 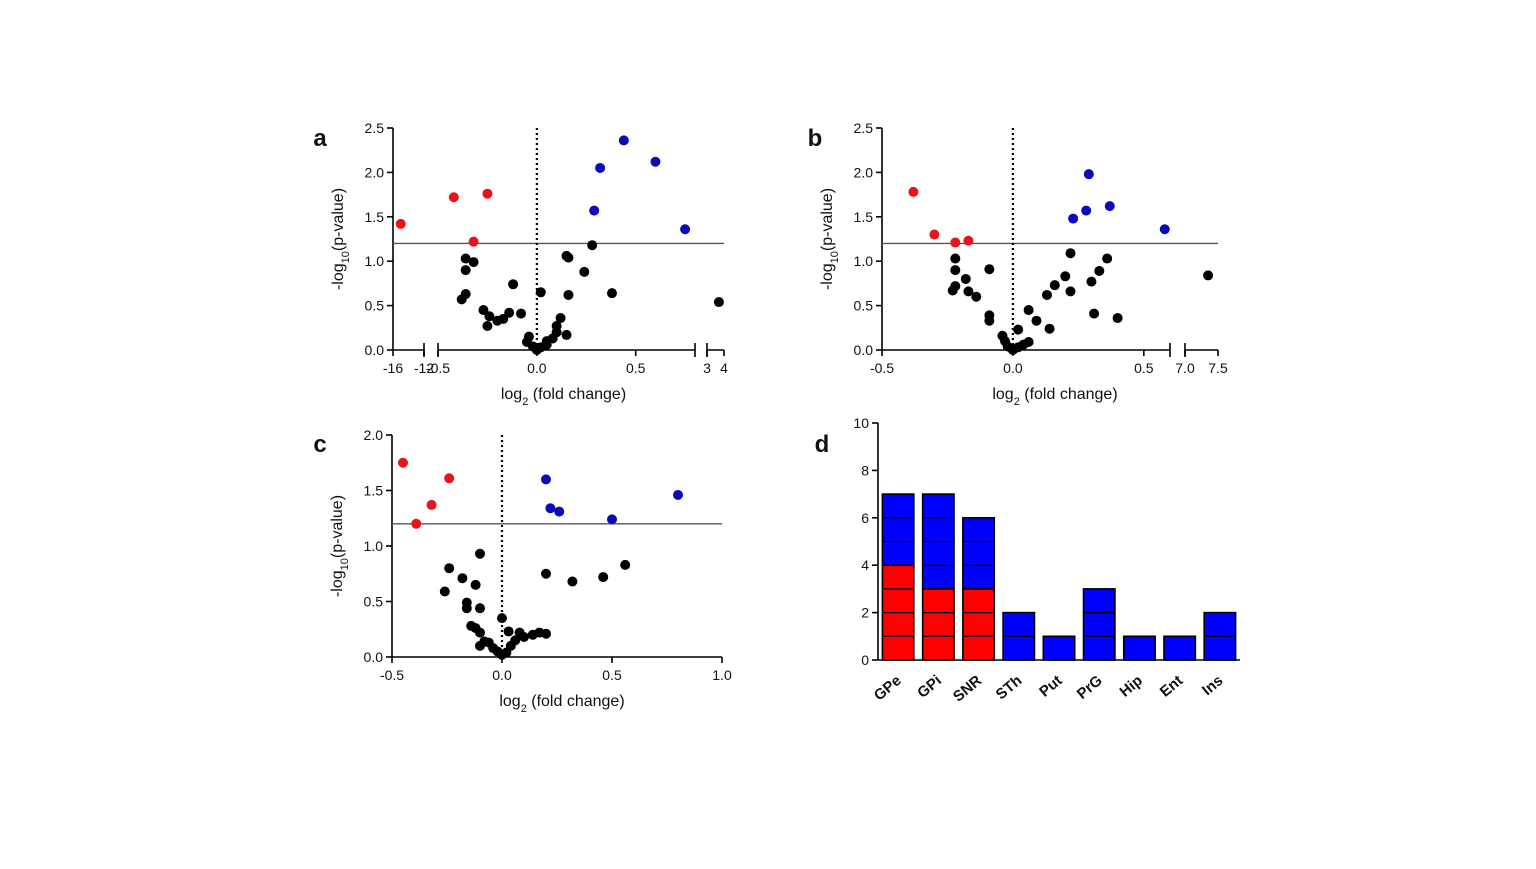 What do you see at coordinates (424, 368) in the screenshot?
I see `x-tick-label: -12` at bounding box center [424, 368].